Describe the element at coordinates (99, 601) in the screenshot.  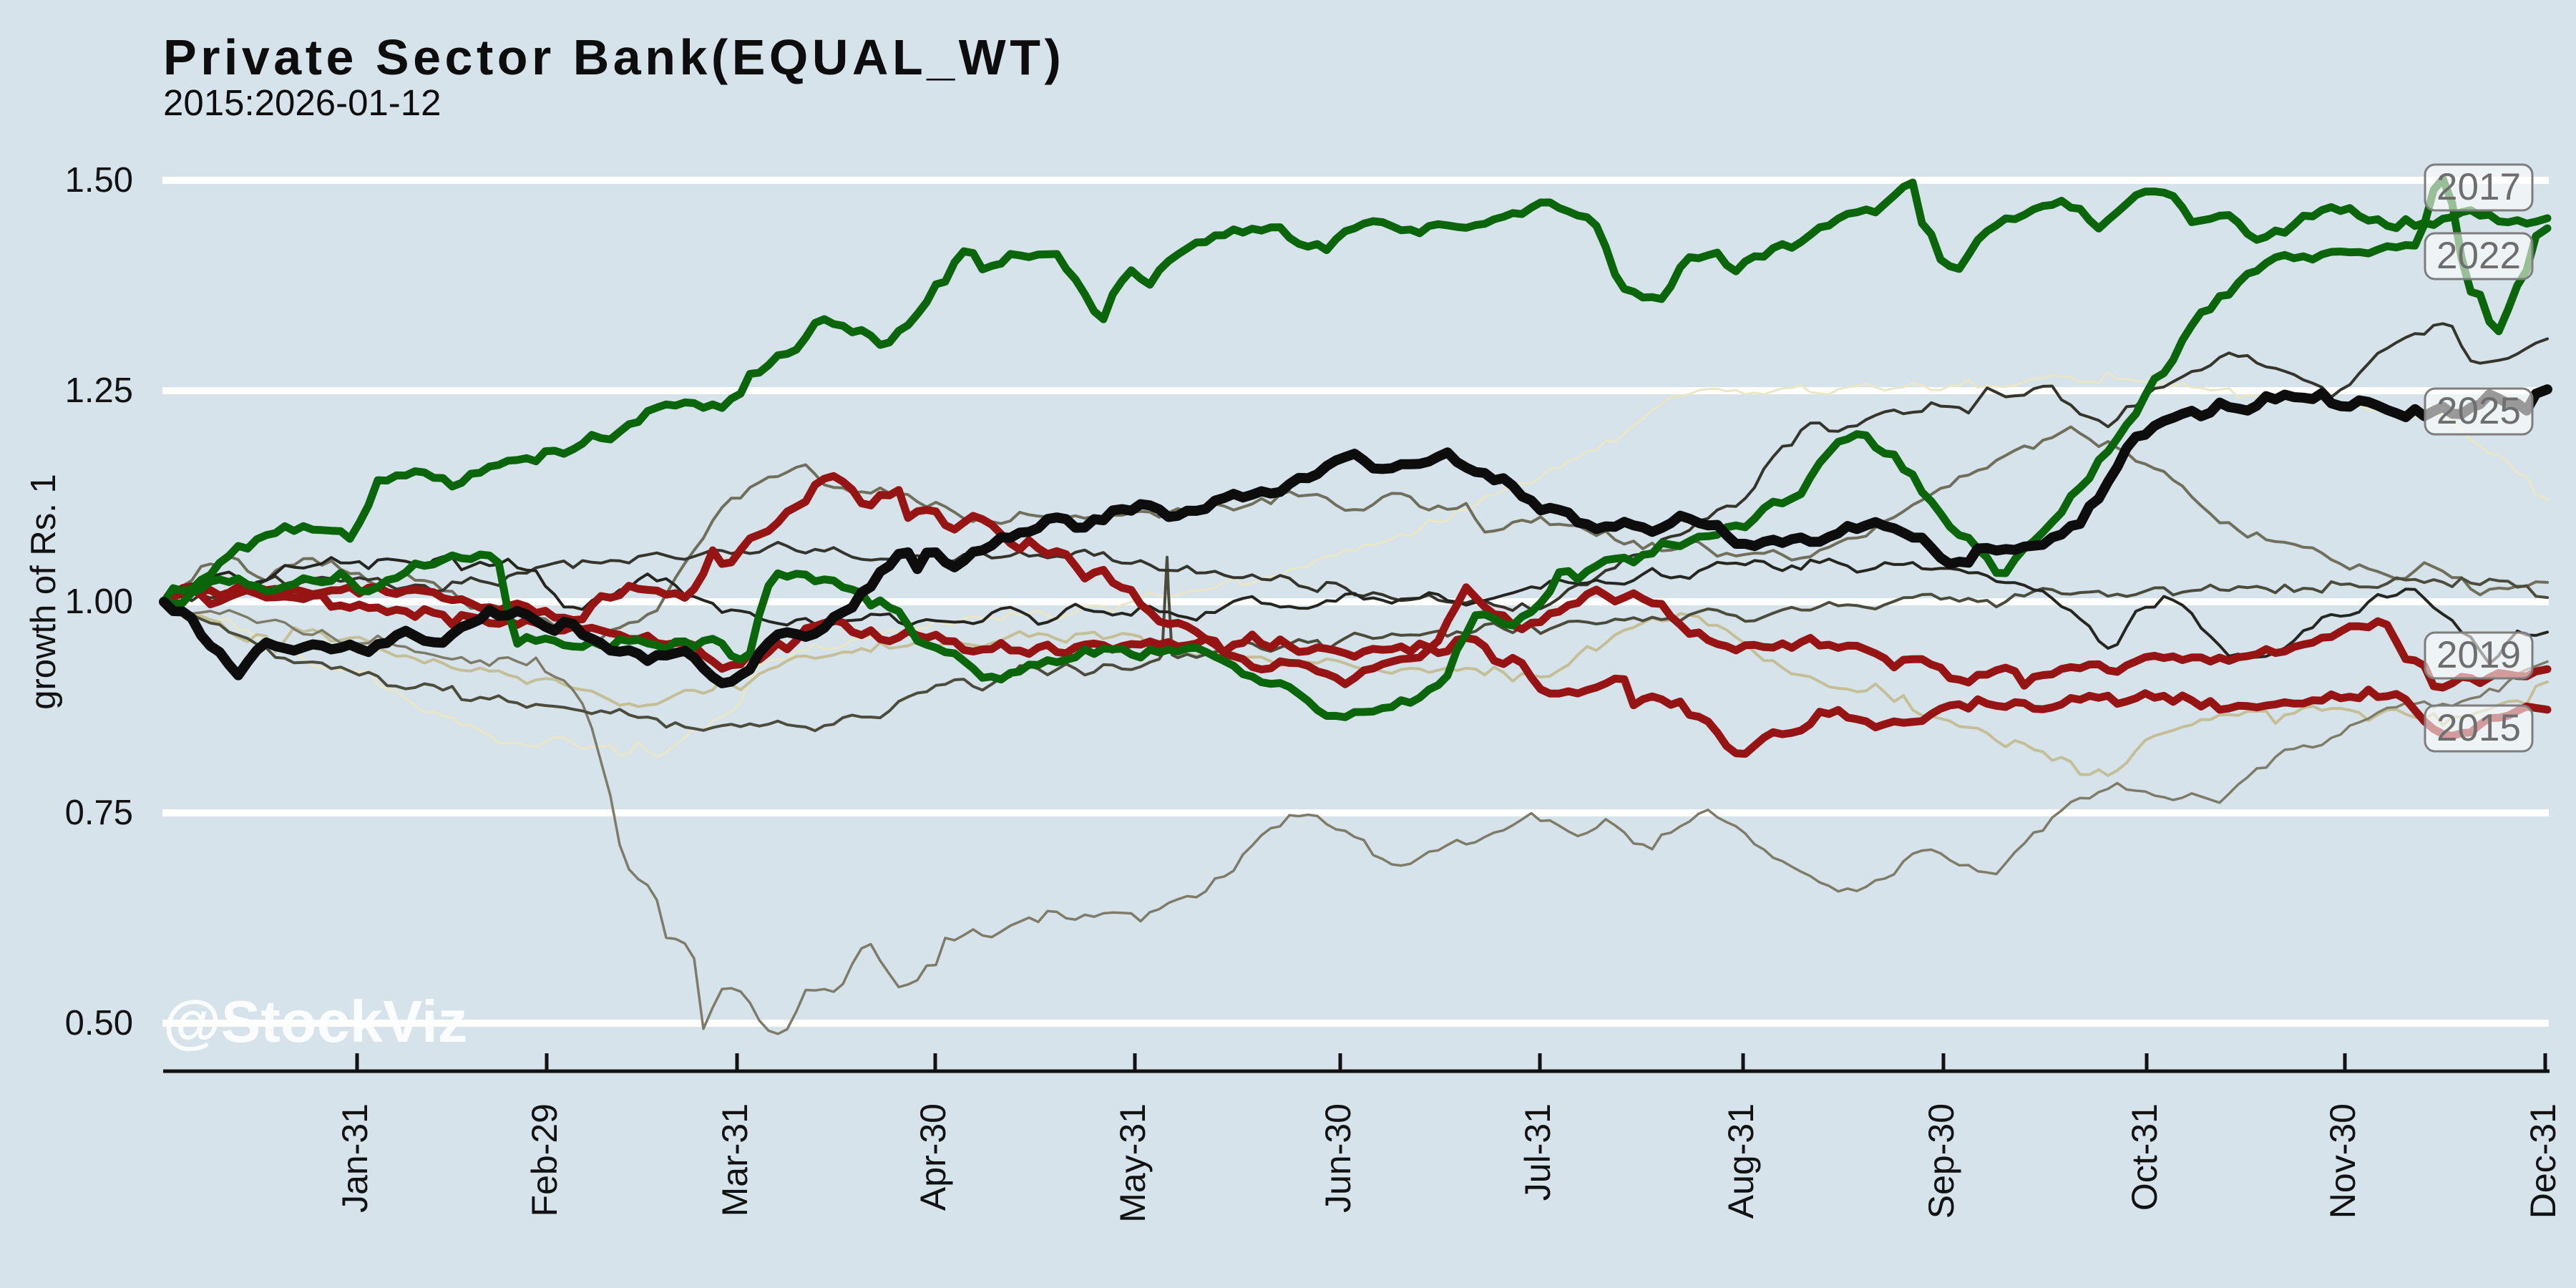
I see `svg-text: 1.00` at that location.